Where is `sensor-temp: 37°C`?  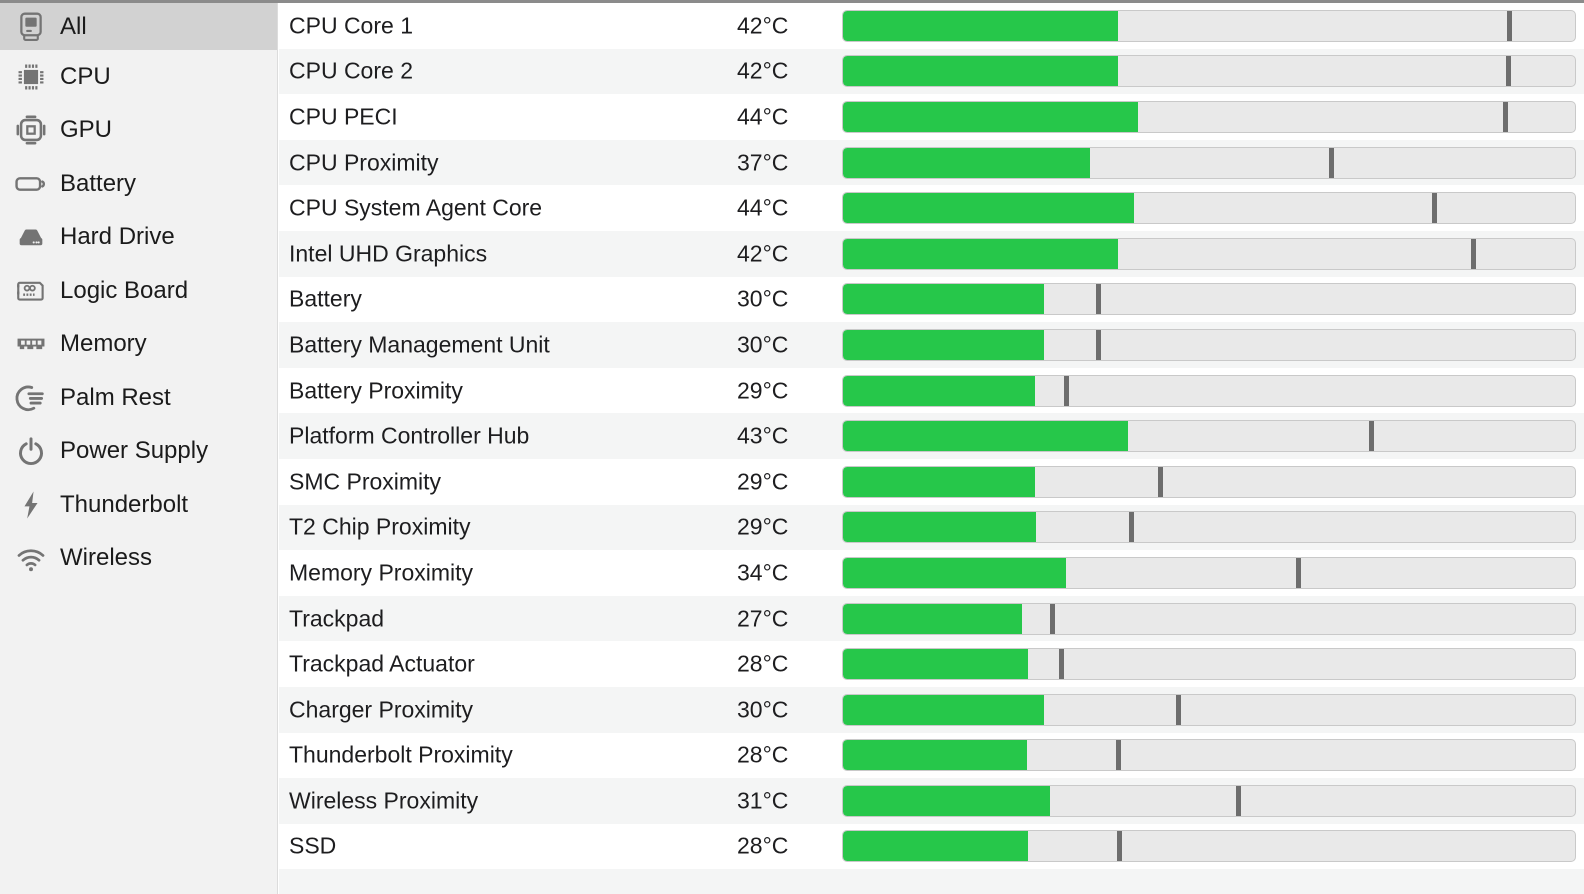 sensor-temp: 37°C is located at coordinates (763, 162).